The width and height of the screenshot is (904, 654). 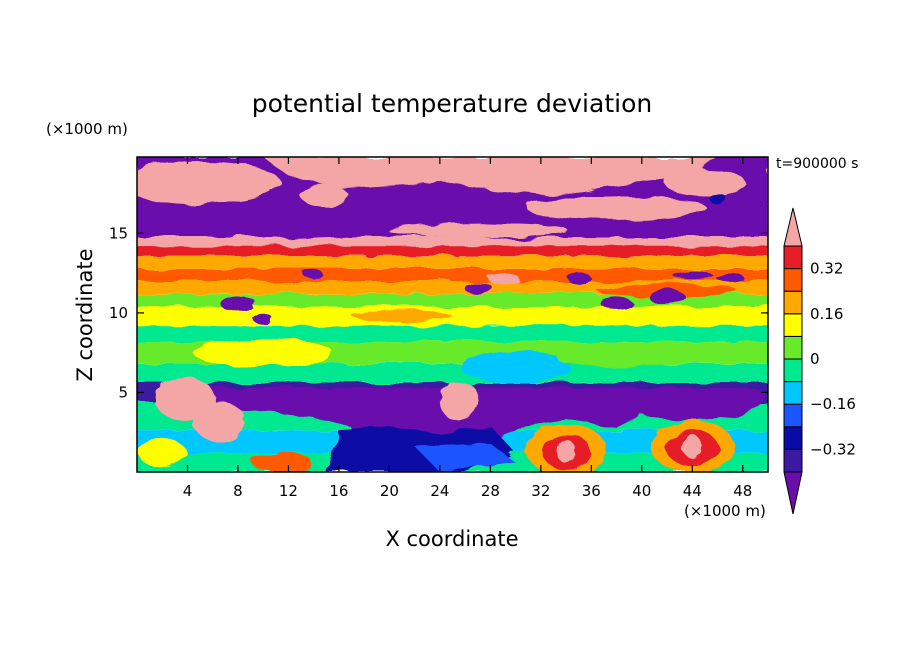 I want to click on colorbar-lower-extension, so click(x=793, y=493).